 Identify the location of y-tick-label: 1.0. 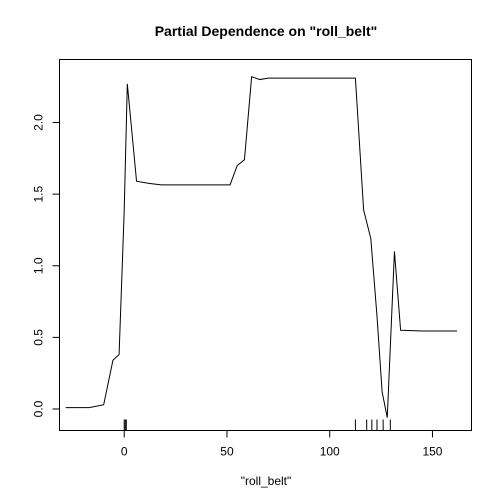
(39, 265).